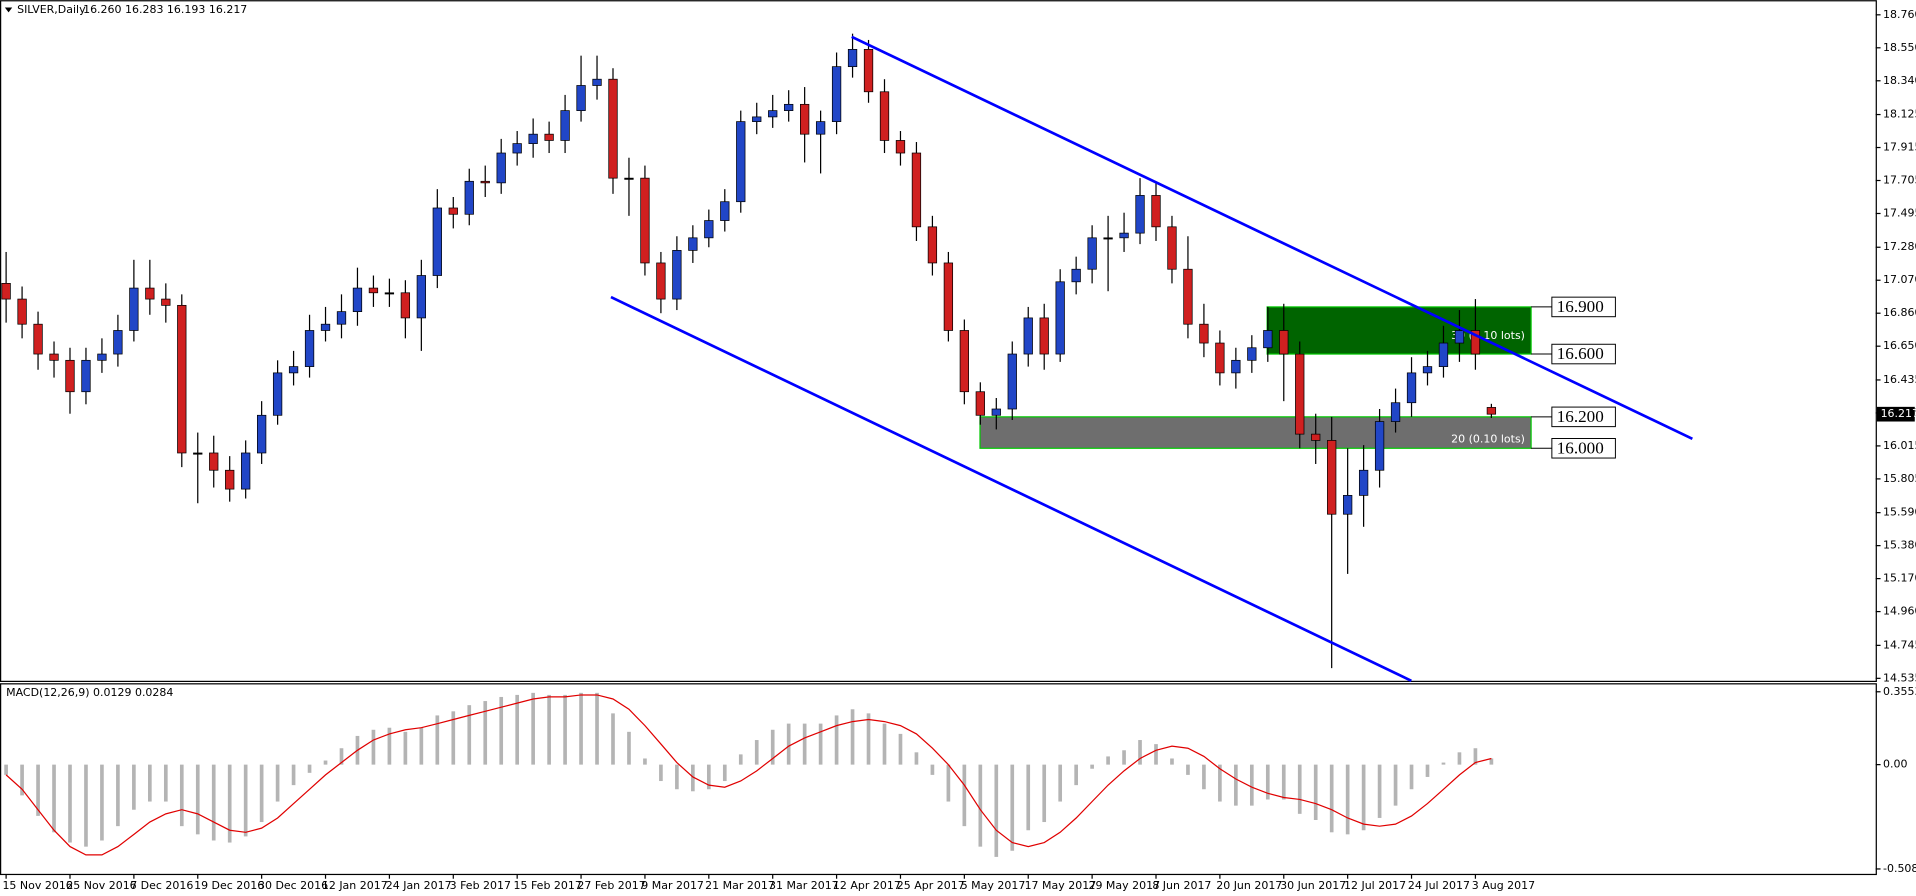 This screenshot has width=1916, height=896. Describe the element at coordinates (1439, 885) in the screenshot. I see `x-tick-label: 24 Jul 2017` at that location.